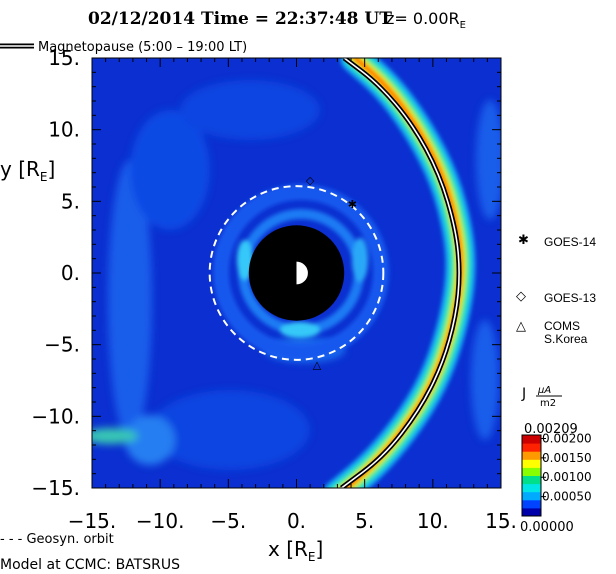 The height and width of the screenshot is (574, 616). I want to click on x-tick-label: 0., so click(296, 521).